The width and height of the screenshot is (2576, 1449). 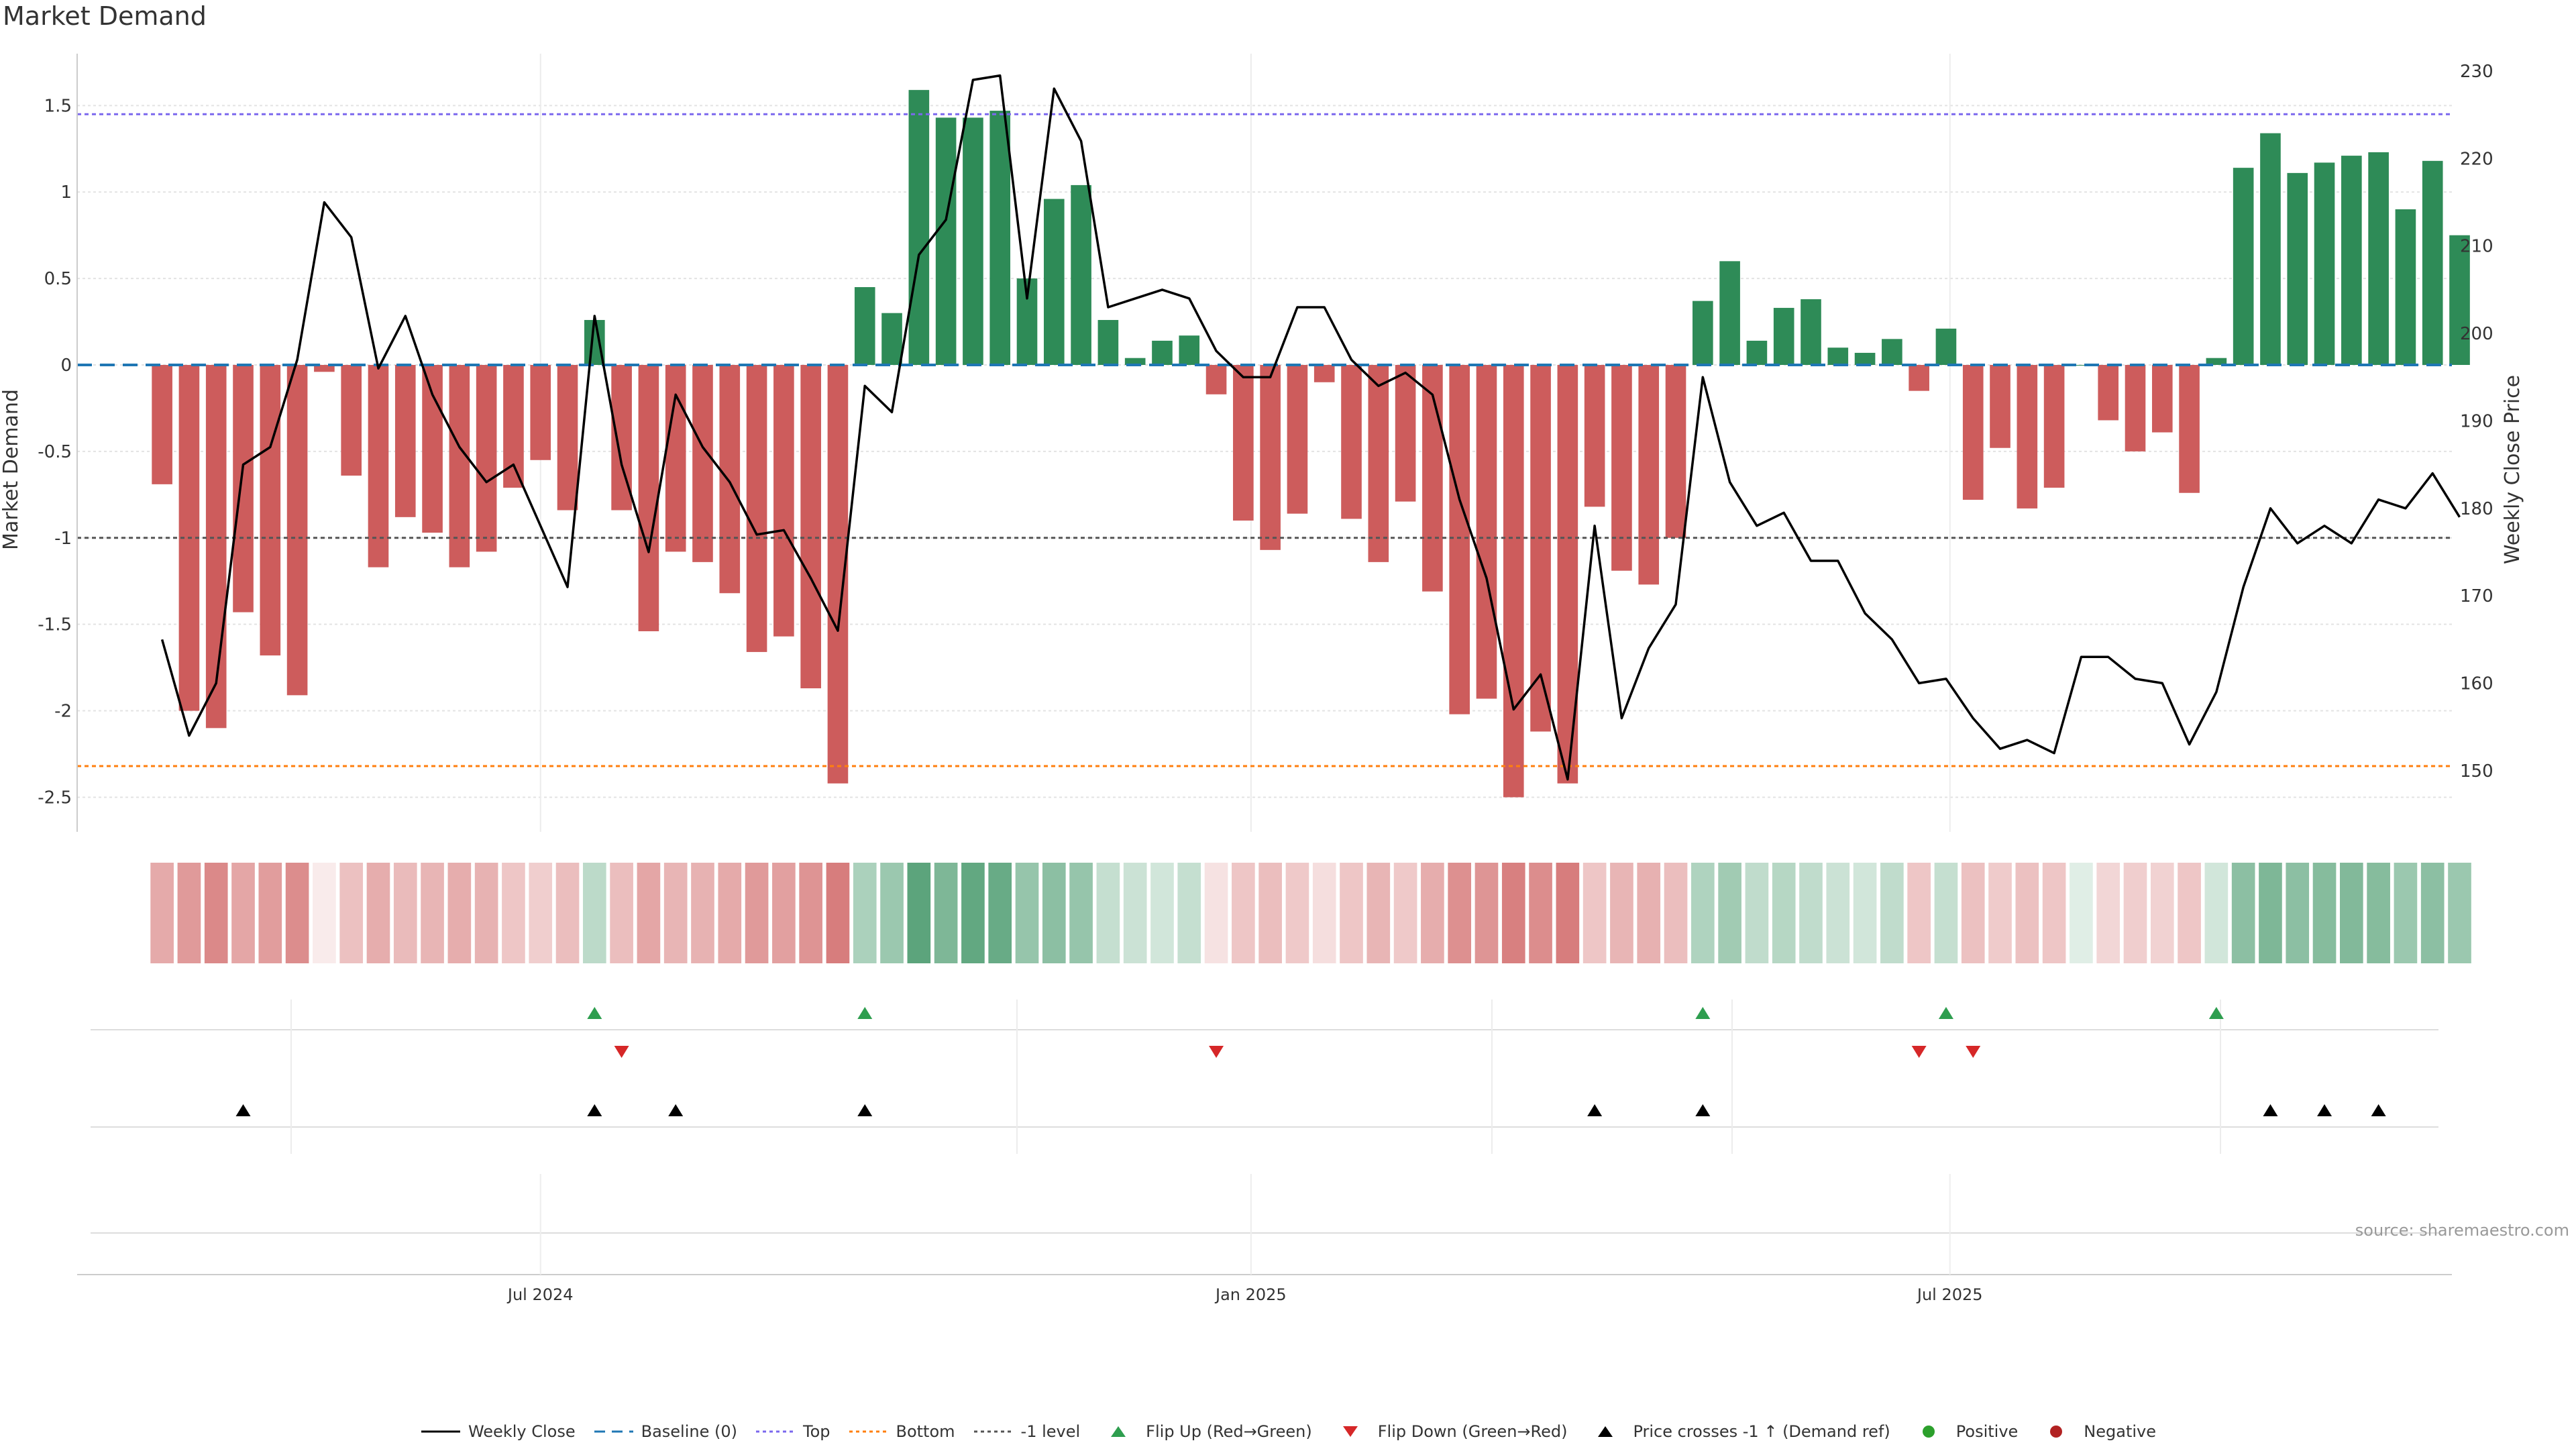 What do you see at coordinates (2476, 72) in the screenshot?
I see `y2-tick-label: 230` at bounding box center [2476, 72].